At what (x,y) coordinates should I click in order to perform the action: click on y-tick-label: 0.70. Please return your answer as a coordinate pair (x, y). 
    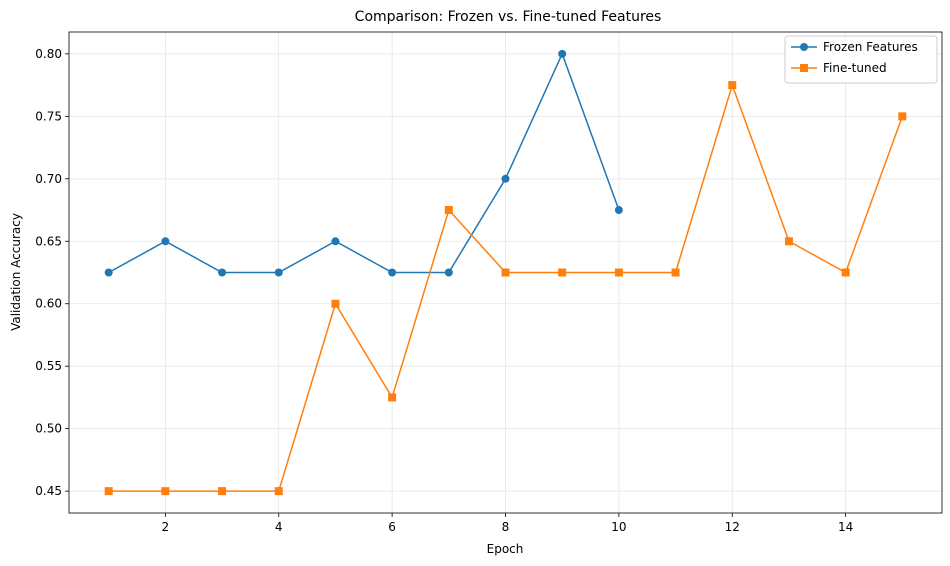
    Looking at the image, I should click on (48, 179).